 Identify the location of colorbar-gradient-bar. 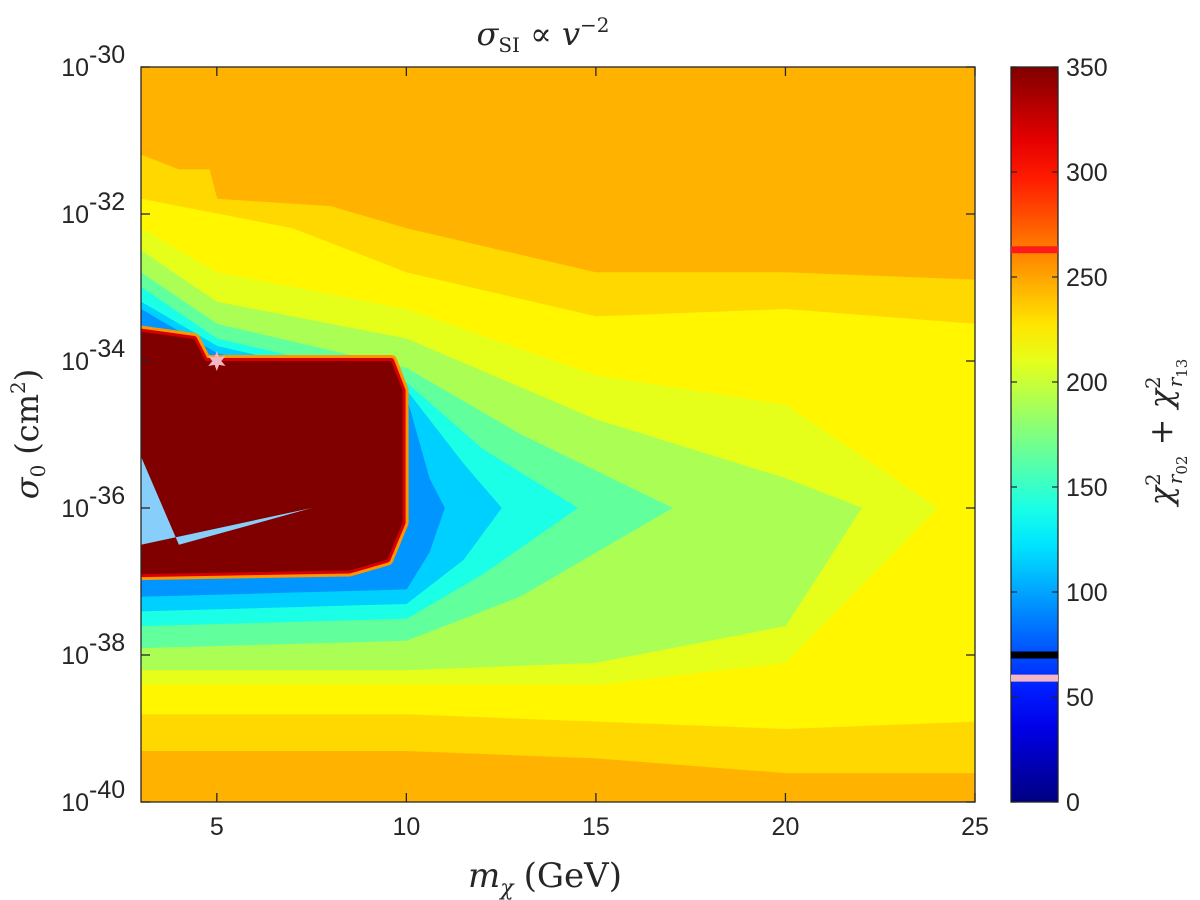
(1034, 434).